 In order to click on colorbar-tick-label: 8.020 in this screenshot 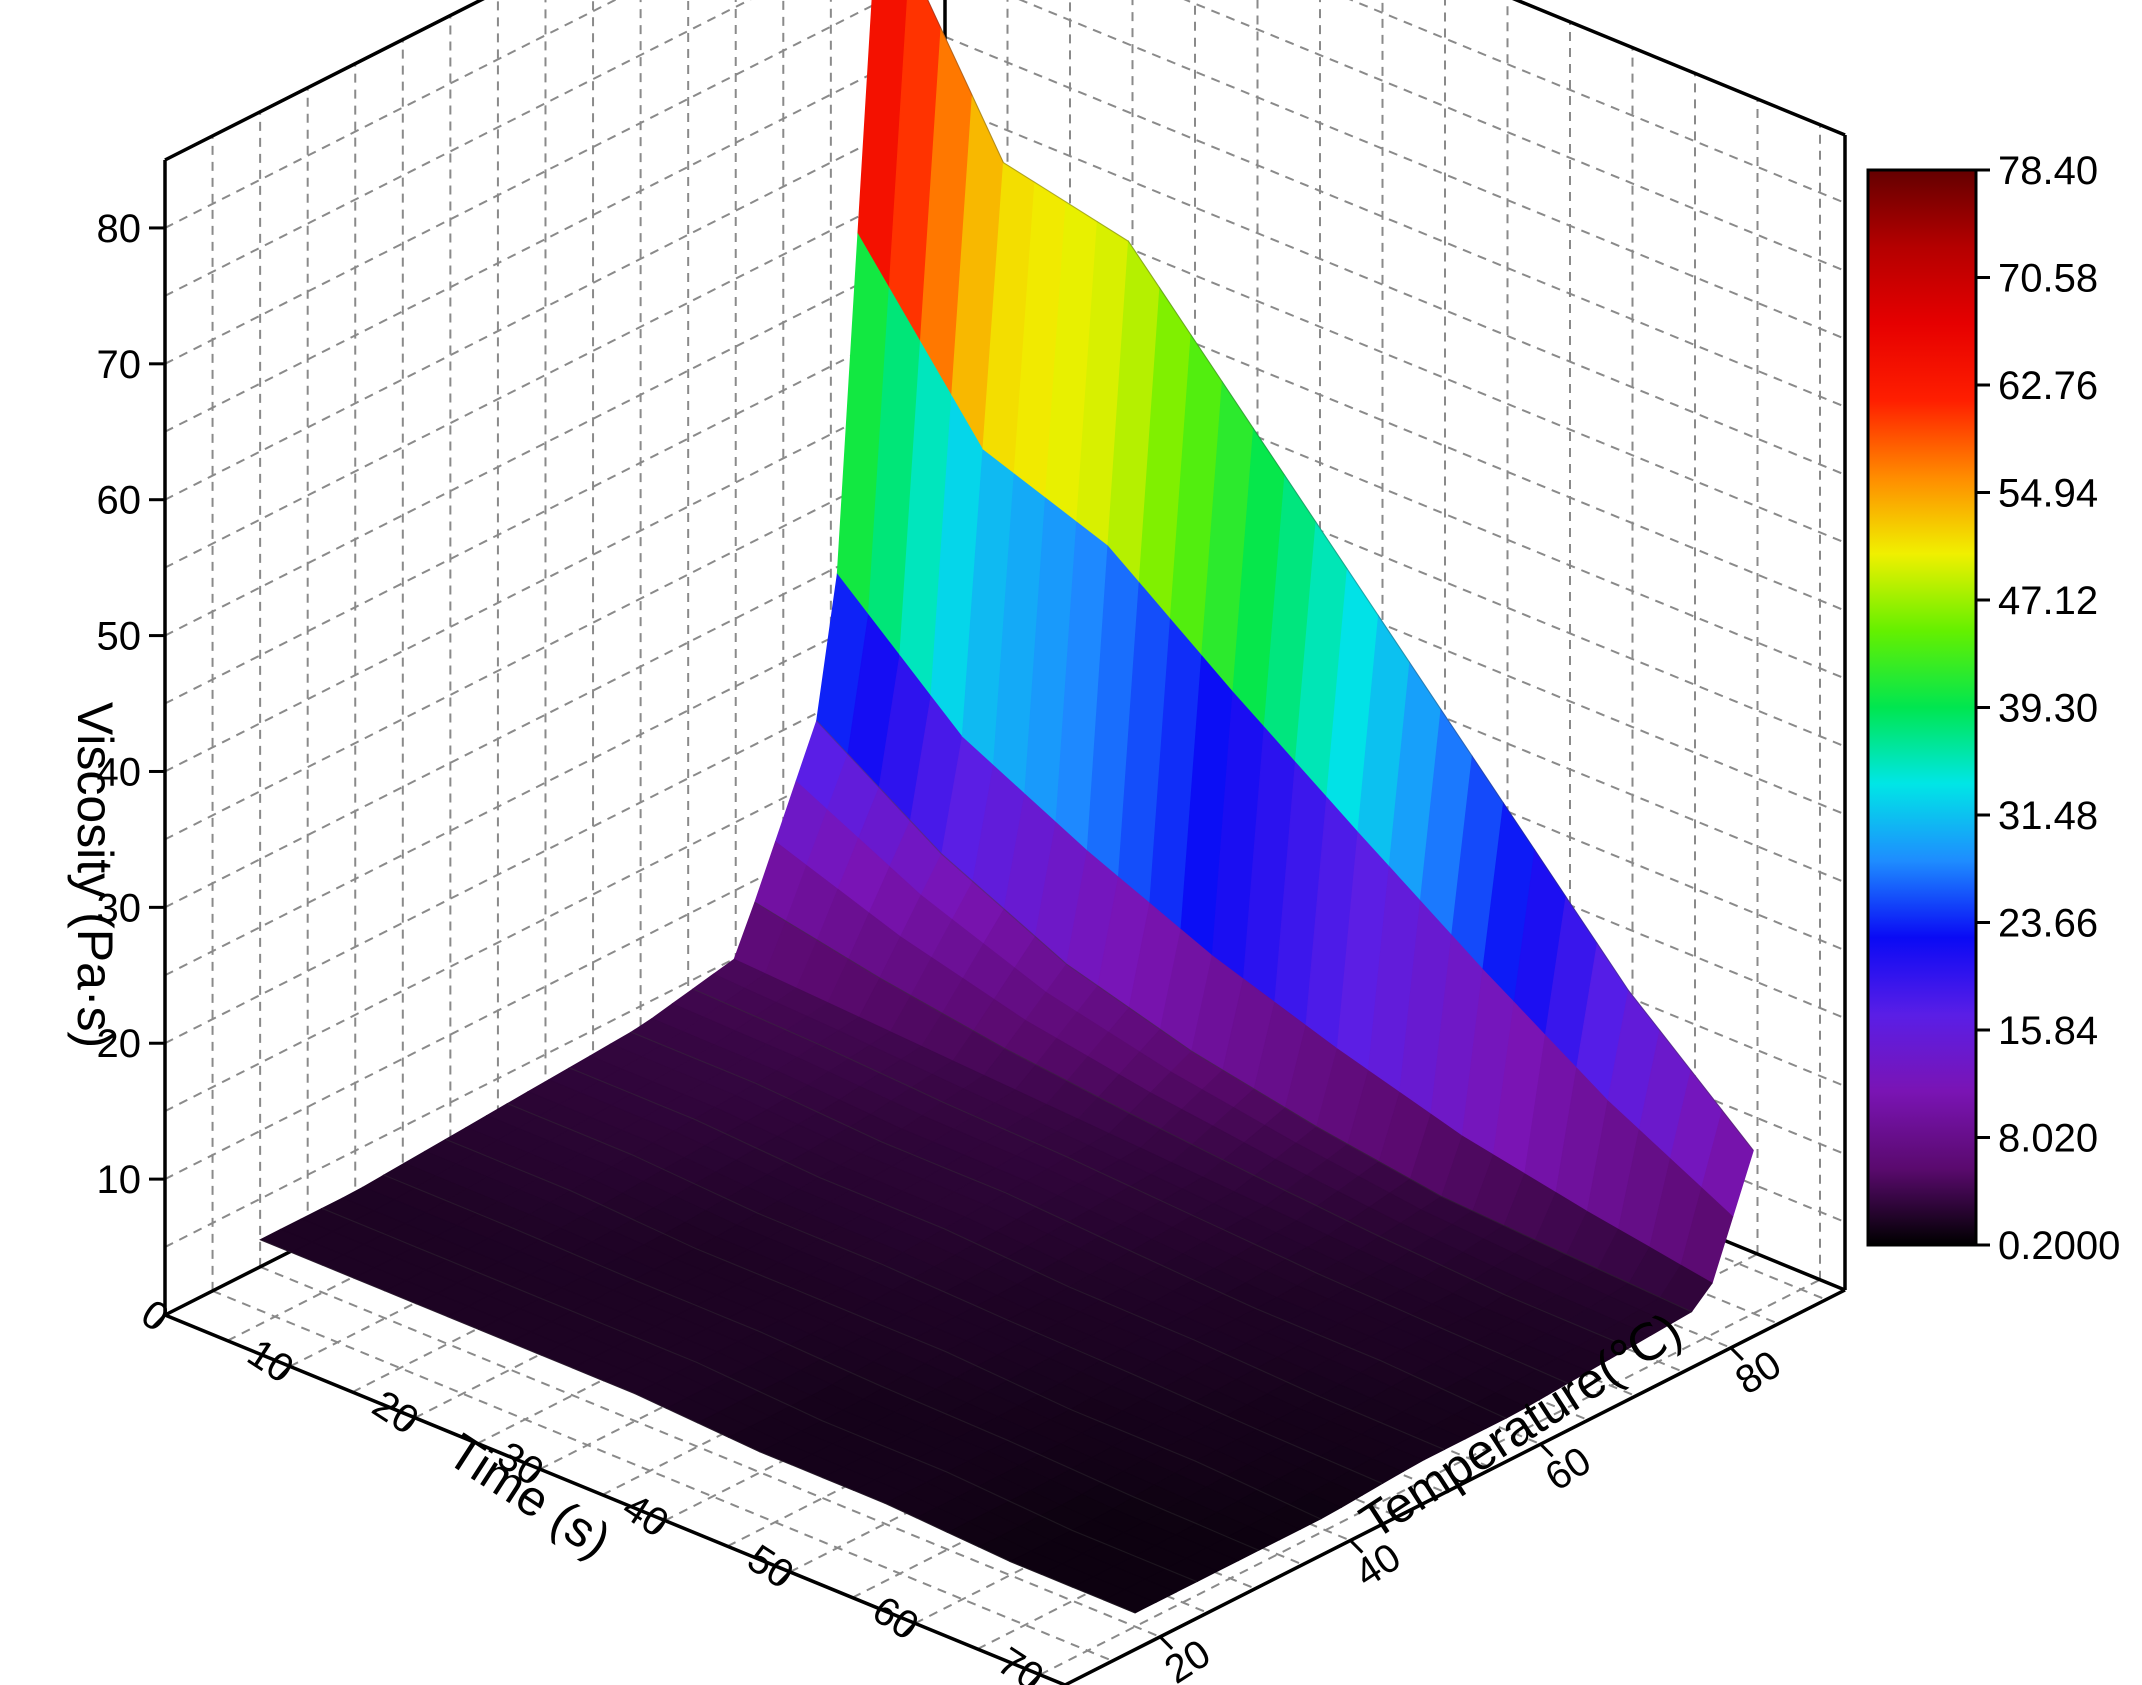, I will do `click(2048, 1139)`.